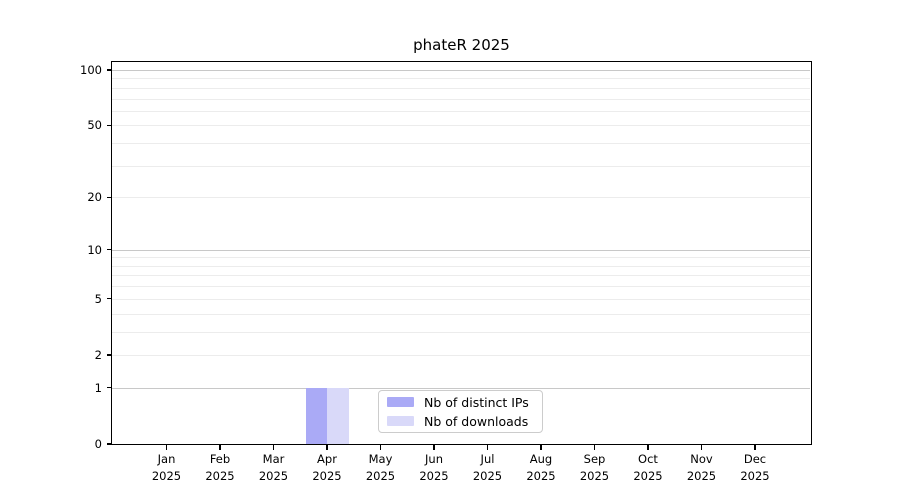 The image size is (900, 500). What do you see at coordinates (434, 467) in the screenshot?
I see `x-tick-label: Jun 2025` at bounding box center [434, 467].